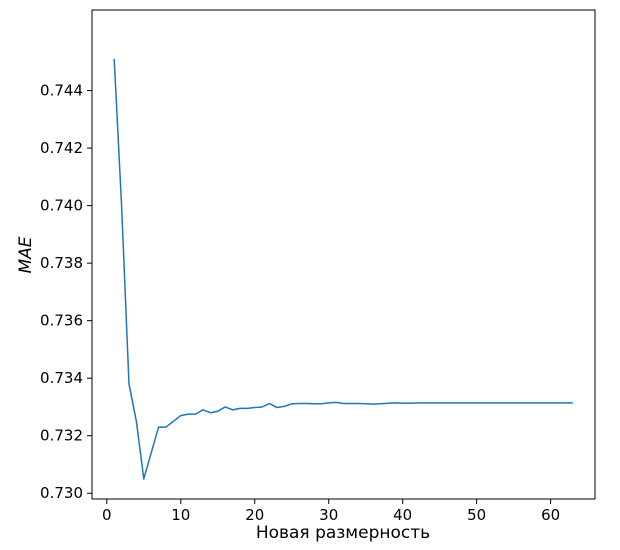  Describe the element at coordinates (343, 533) in the screenshot. I see `x-axis-title: Новая размерность` at that location.